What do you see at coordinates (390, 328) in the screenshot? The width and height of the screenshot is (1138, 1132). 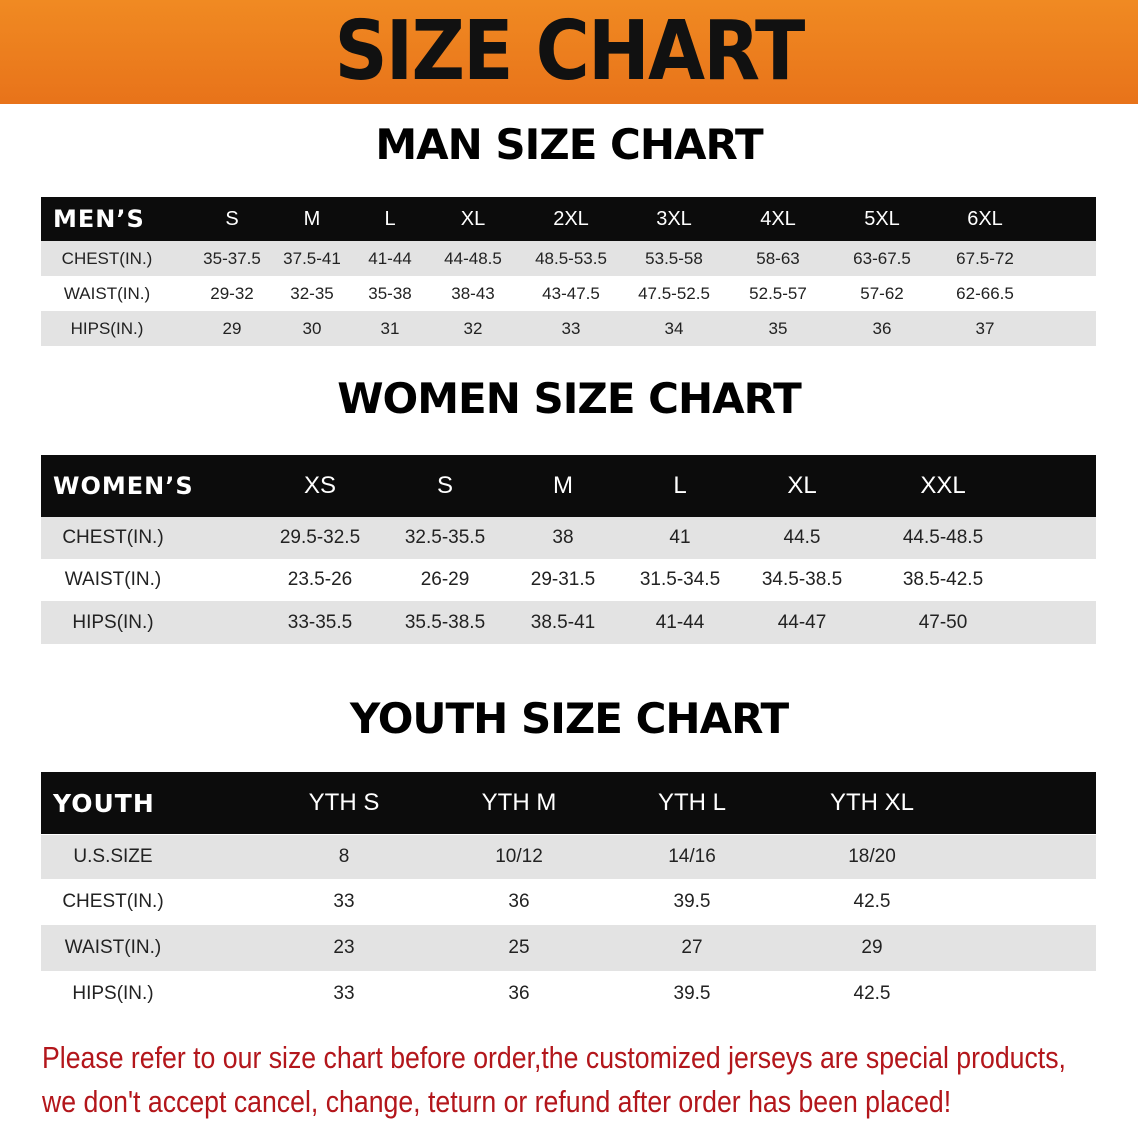 I see `table-cell: 31` at bounding box center [390, 328].